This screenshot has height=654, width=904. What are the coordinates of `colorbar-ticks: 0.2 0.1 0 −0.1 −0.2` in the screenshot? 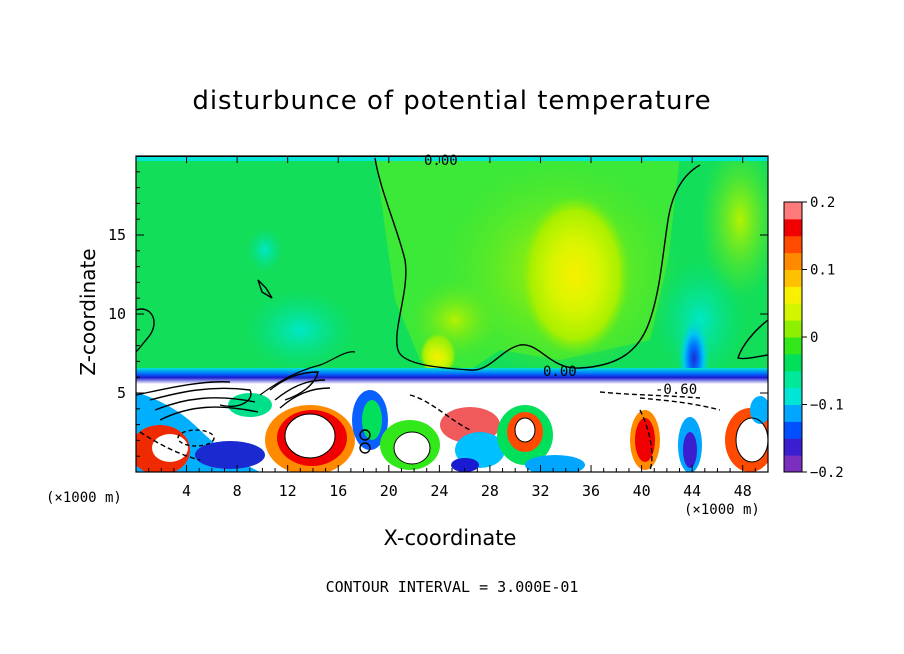 It's located at (823, 338).